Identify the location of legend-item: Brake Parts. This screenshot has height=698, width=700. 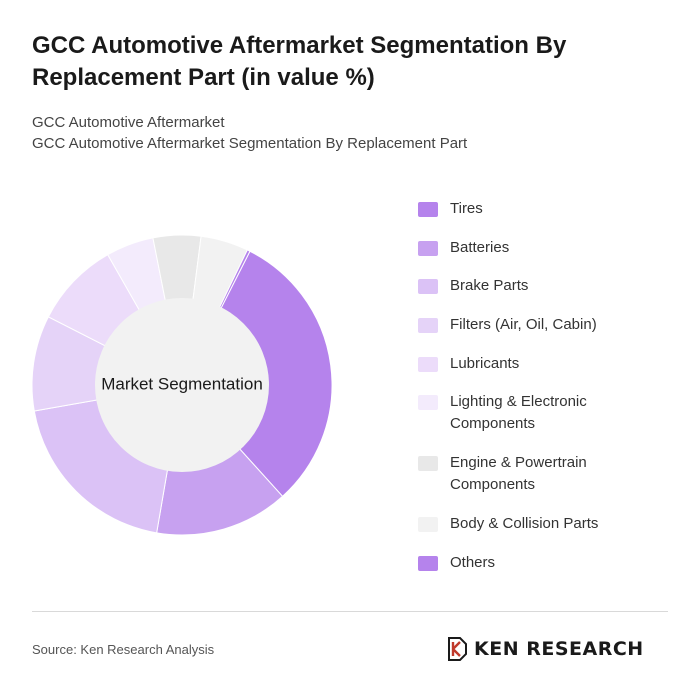
(553, 286).